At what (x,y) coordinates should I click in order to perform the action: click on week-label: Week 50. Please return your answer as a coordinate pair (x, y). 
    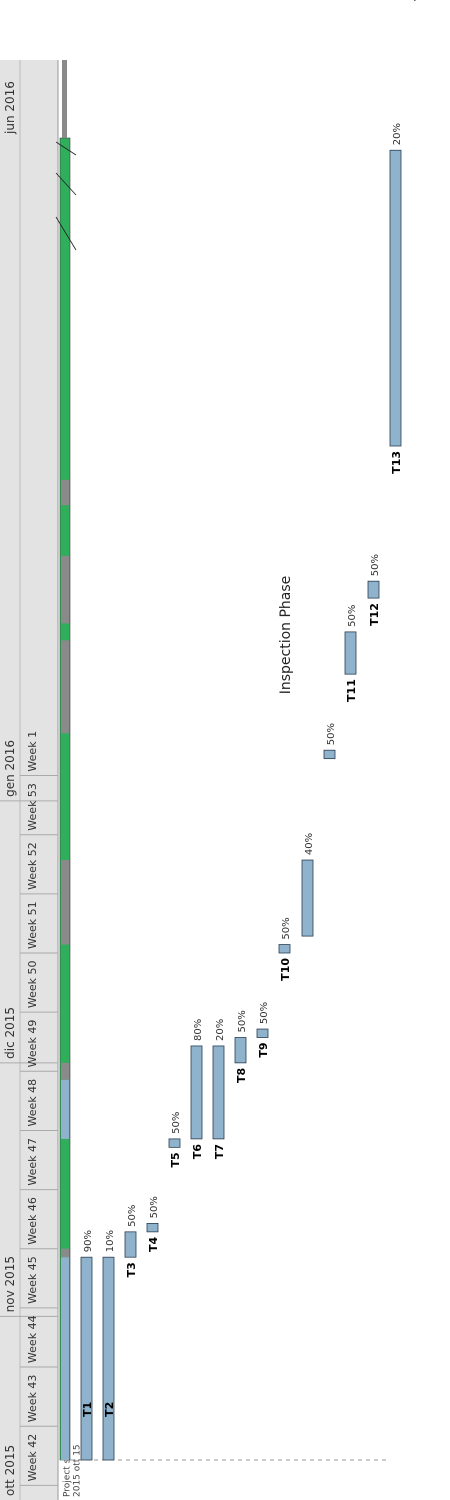
    Looking at the image, I should click on (32, 985).